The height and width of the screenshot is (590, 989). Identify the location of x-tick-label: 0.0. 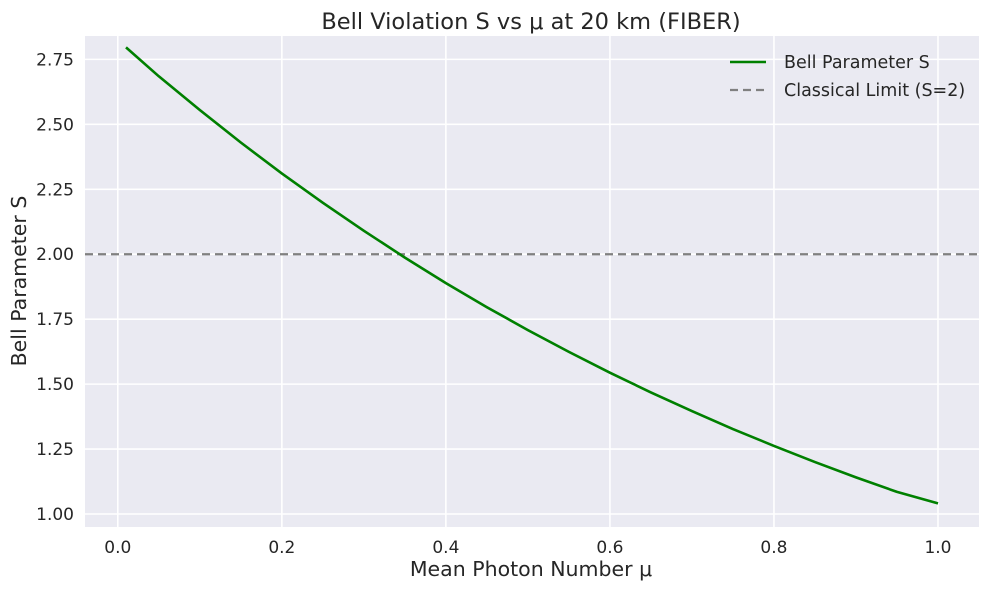
(117, 548).